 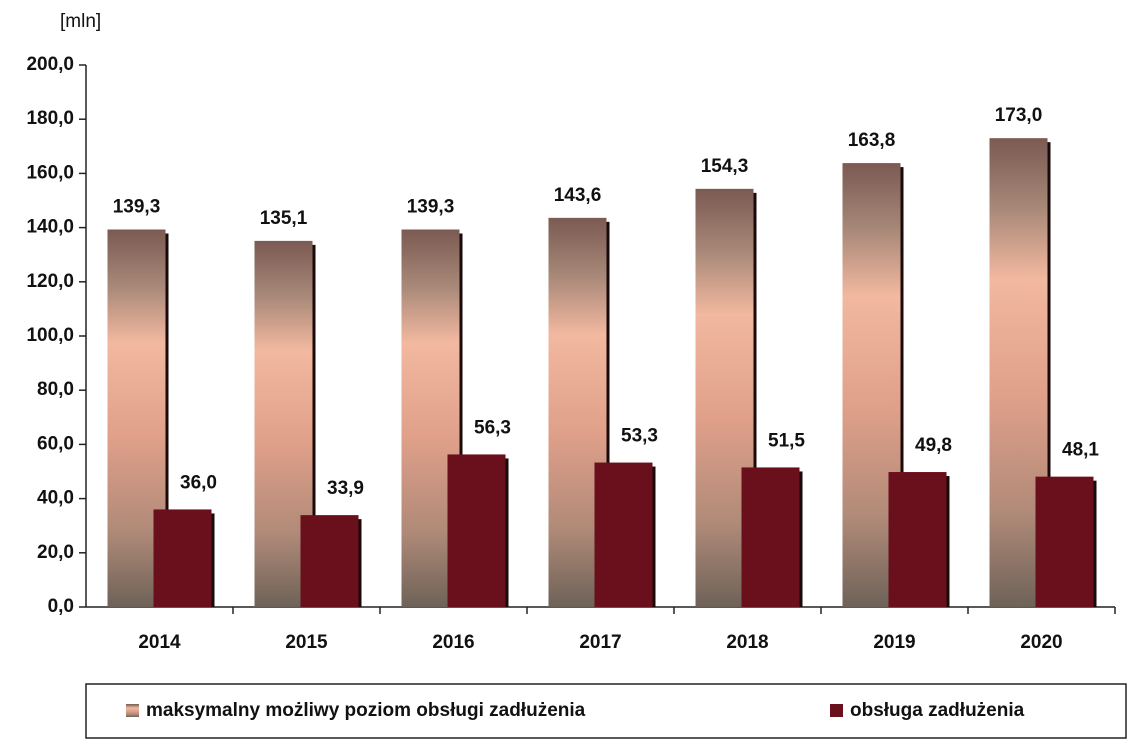 I want to click on x-tick-label: 2017, so click(x=600, y=642).